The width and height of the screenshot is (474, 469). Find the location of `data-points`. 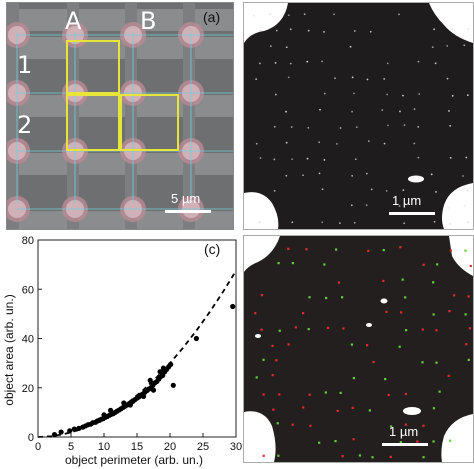

data-points is located at coordinates (143, 370).